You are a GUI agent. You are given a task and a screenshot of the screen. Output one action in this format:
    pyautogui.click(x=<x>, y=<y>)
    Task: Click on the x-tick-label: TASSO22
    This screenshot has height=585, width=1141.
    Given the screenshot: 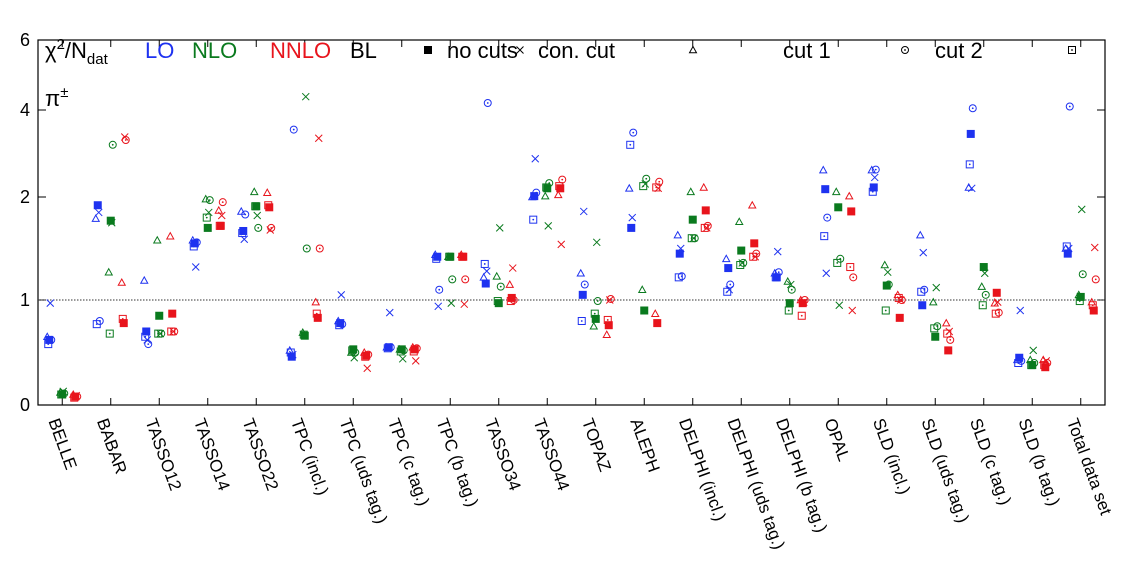 What is the action you would take?
    pyautogui.click(x=260, y=454)
    